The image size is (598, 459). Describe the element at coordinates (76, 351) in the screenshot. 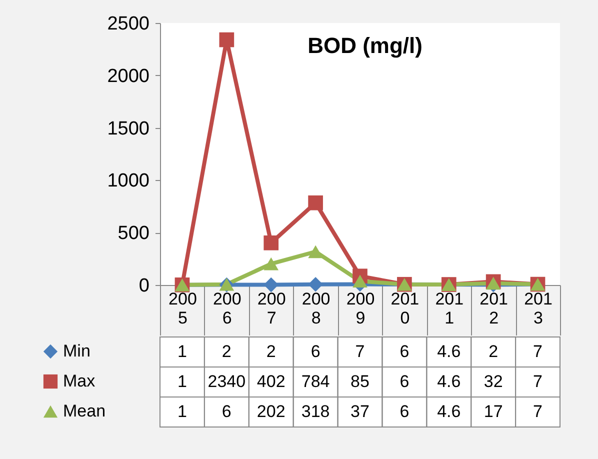

I see `legend-label: Min` at that location.